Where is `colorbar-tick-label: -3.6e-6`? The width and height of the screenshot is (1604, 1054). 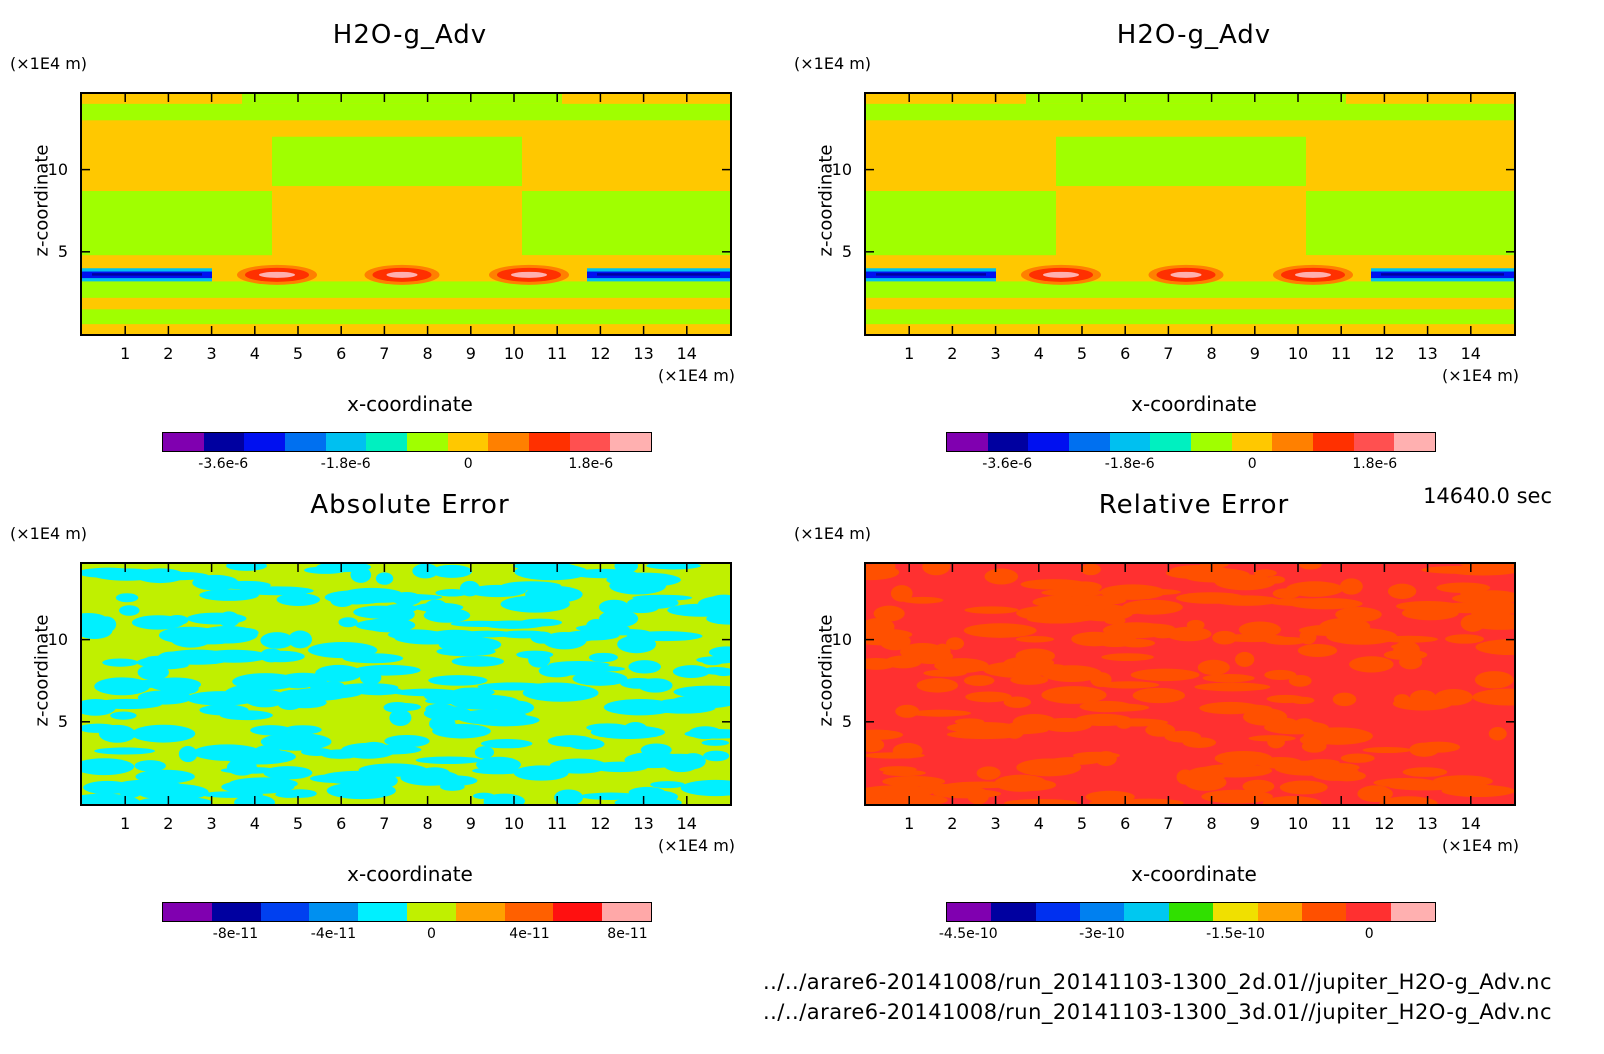
colorbar-tick-label: -3.6e-6 is located at coordinates (223, 464).